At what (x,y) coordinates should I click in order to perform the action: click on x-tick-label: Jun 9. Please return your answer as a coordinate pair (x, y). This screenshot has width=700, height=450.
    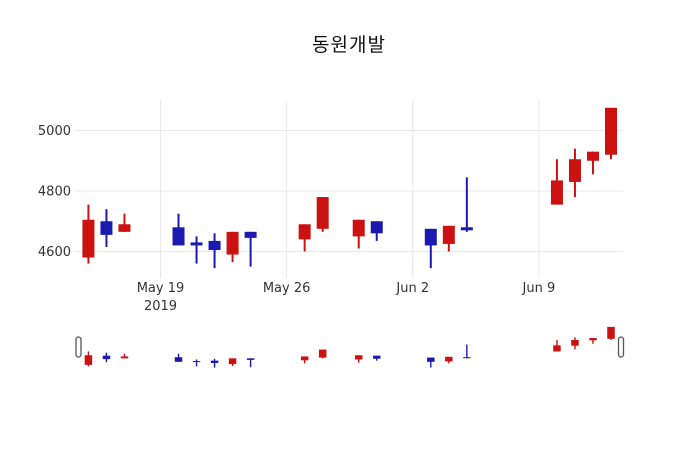
    Looking at the image, I should click on (539, 288).